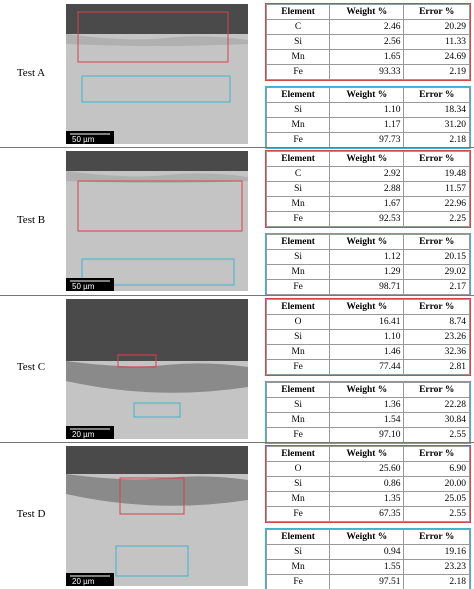 The height and width of the screenshot is (589, 474). Describe the element at coordinates (298, 468) in the screenshot. I see `table-cell: O` at that location.